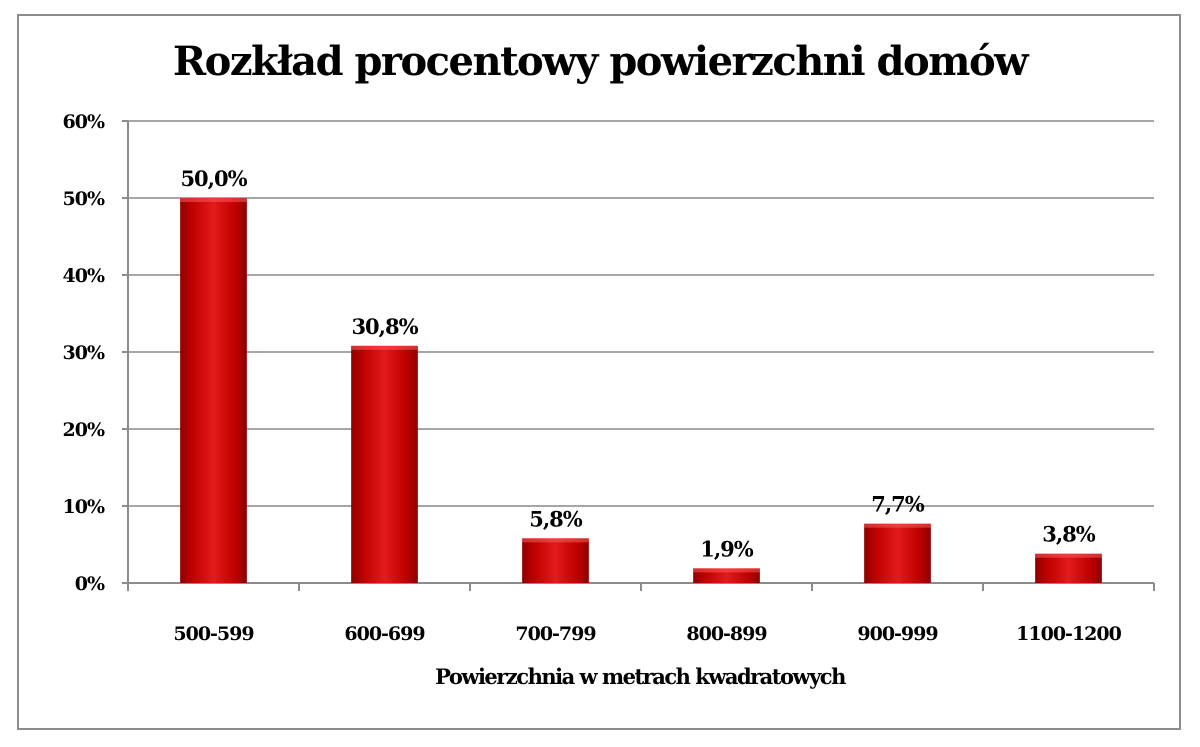  I want to click on x-tick-label: 500-599, so click(213, 634).